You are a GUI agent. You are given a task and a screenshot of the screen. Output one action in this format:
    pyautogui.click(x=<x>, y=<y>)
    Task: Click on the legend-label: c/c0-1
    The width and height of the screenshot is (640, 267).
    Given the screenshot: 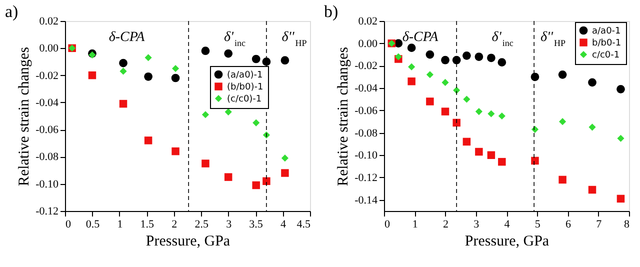 What is the action you would take?
    pyautogui.click(x=606, y=55)
    